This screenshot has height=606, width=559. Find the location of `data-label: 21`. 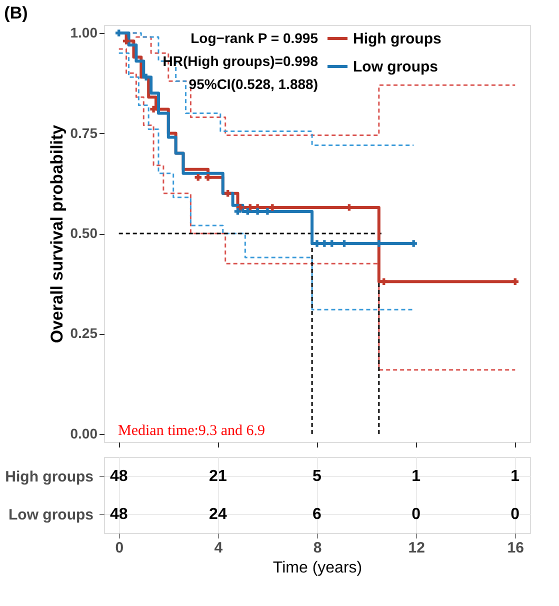

data-label: 21 is located at coordinates (218, 476).